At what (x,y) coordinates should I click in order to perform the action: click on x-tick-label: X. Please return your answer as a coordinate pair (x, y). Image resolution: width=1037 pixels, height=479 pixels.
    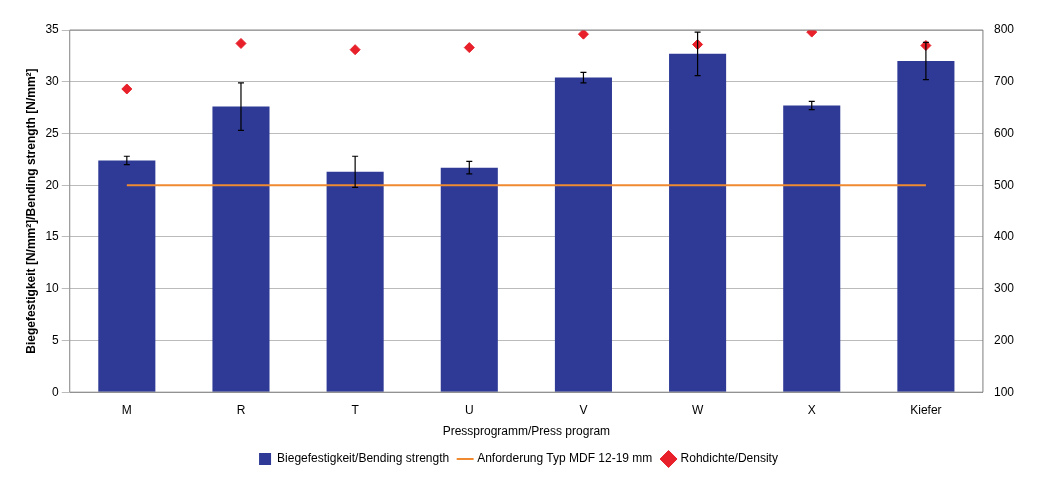
    Looking at the image, I should click on (811, 409).